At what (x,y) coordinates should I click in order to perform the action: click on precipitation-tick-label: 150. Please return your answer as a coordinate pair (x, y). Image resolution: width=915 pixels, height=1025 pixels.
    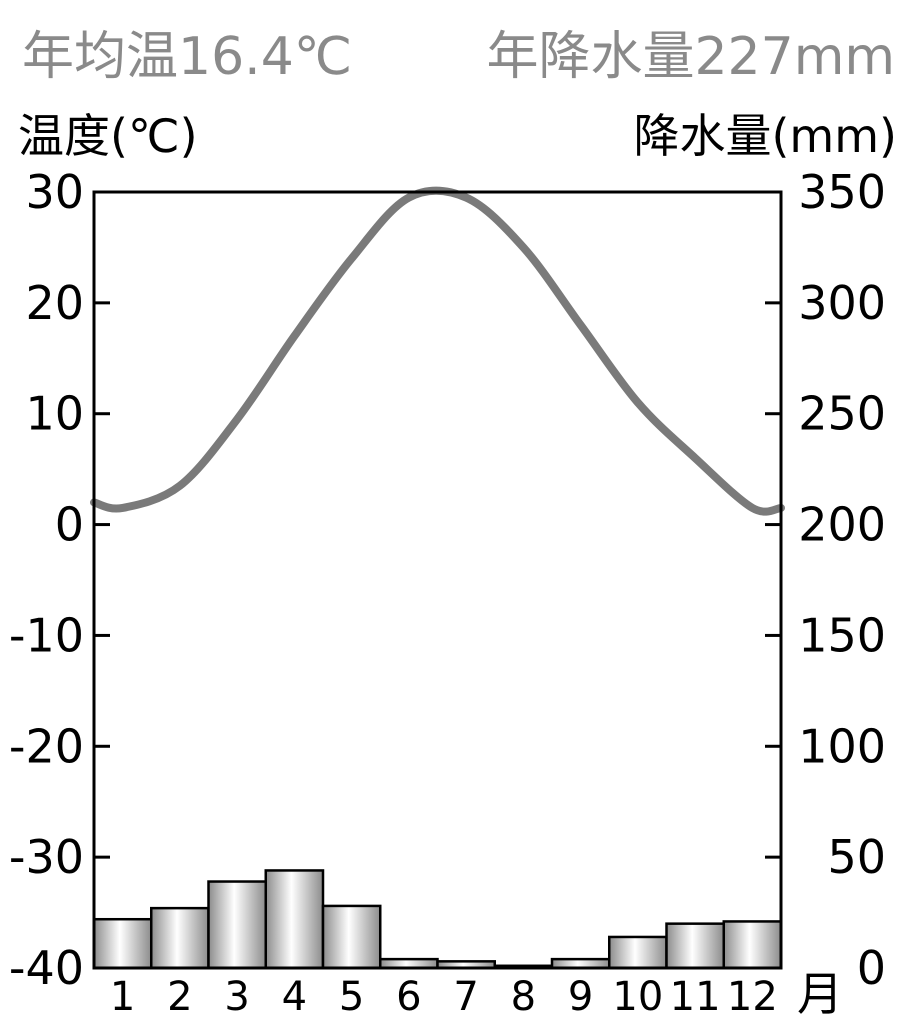
    Looking at the image, I should click on (842, 635).